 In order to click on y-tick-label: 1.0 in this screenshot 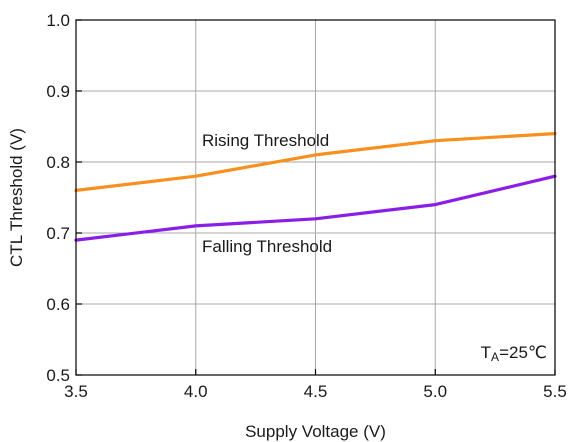, I will do `click(58, 20)`.